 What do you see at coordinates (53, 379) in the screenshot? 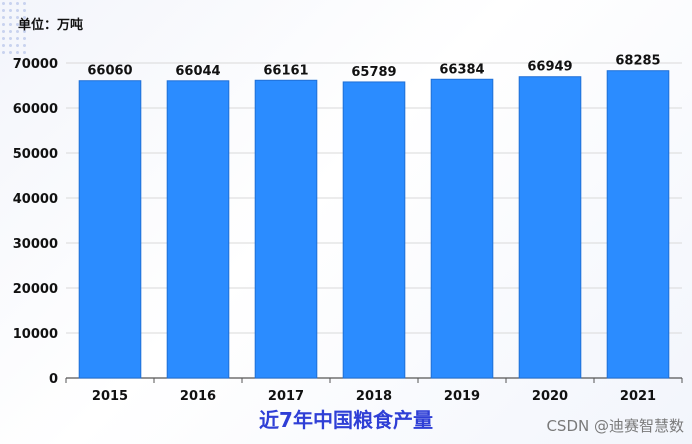
I see `y-tick-label: 0` at bounding box center [53, 379].